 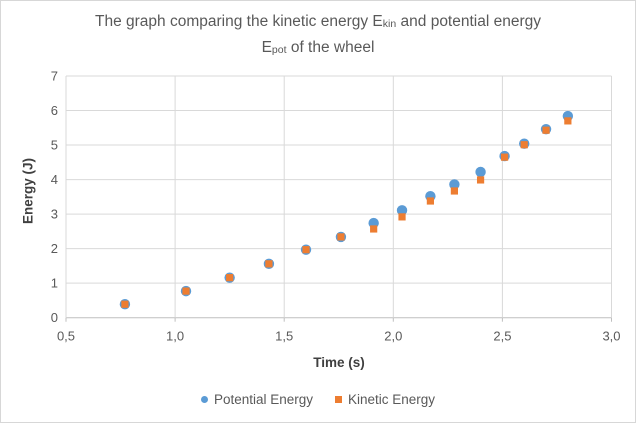 I want to click on x-tick-label: 0,5, so click(x=66, y=336).